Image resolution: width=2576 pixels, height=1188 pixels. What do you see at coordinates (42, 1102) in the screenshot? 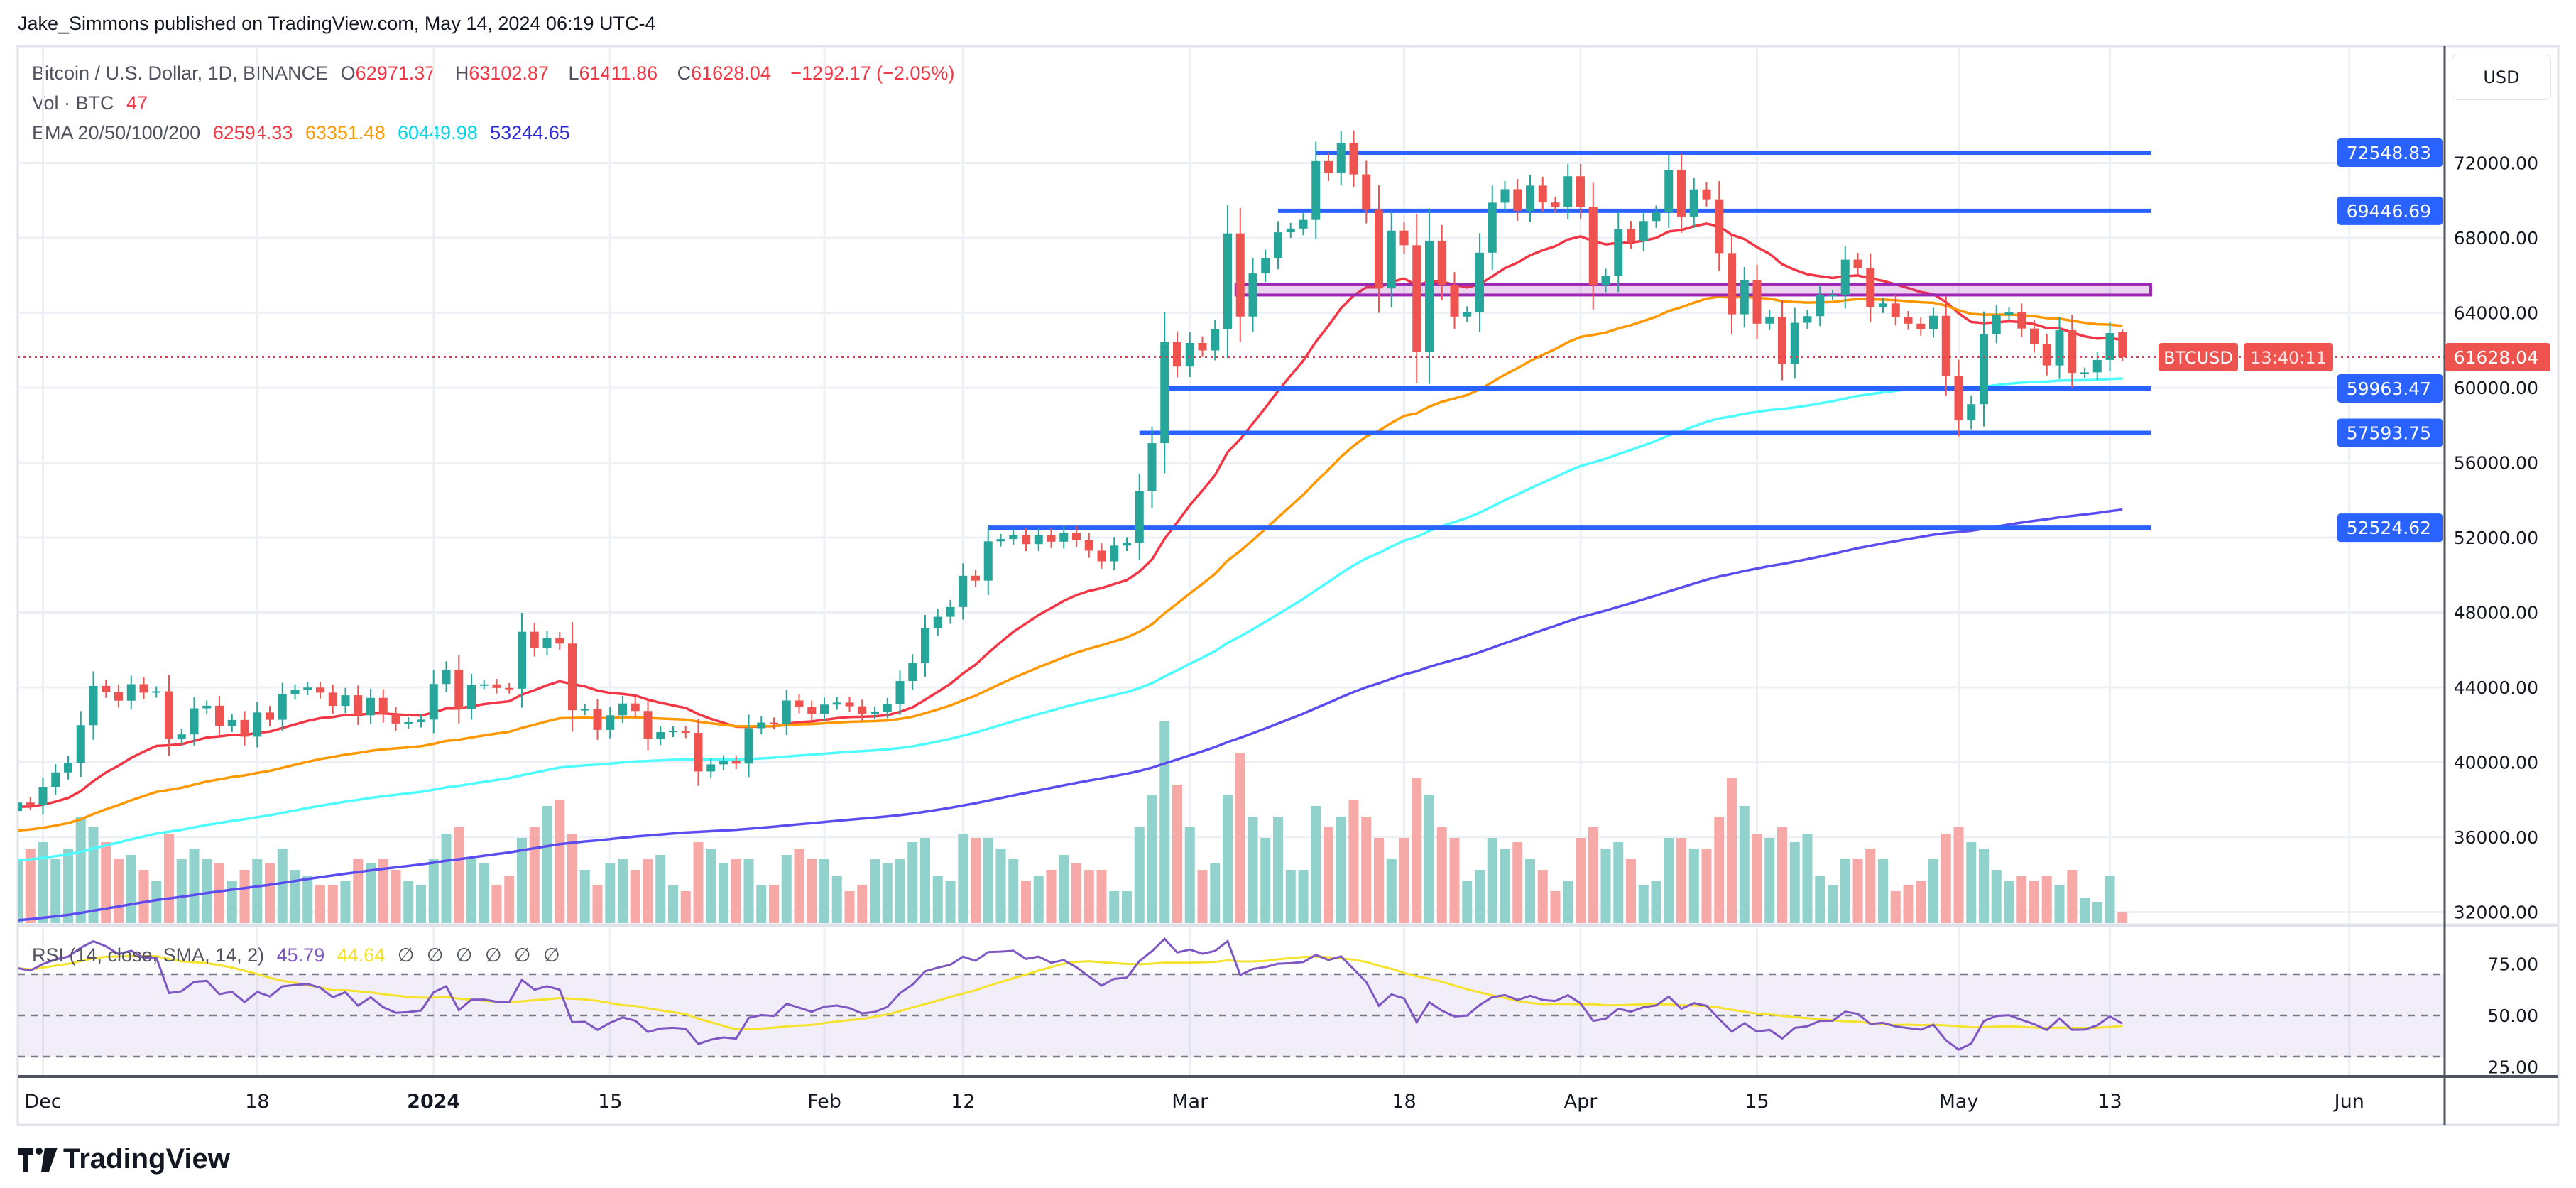
I see `time-tick-label: Dec` at bounding box center [42, 1102].